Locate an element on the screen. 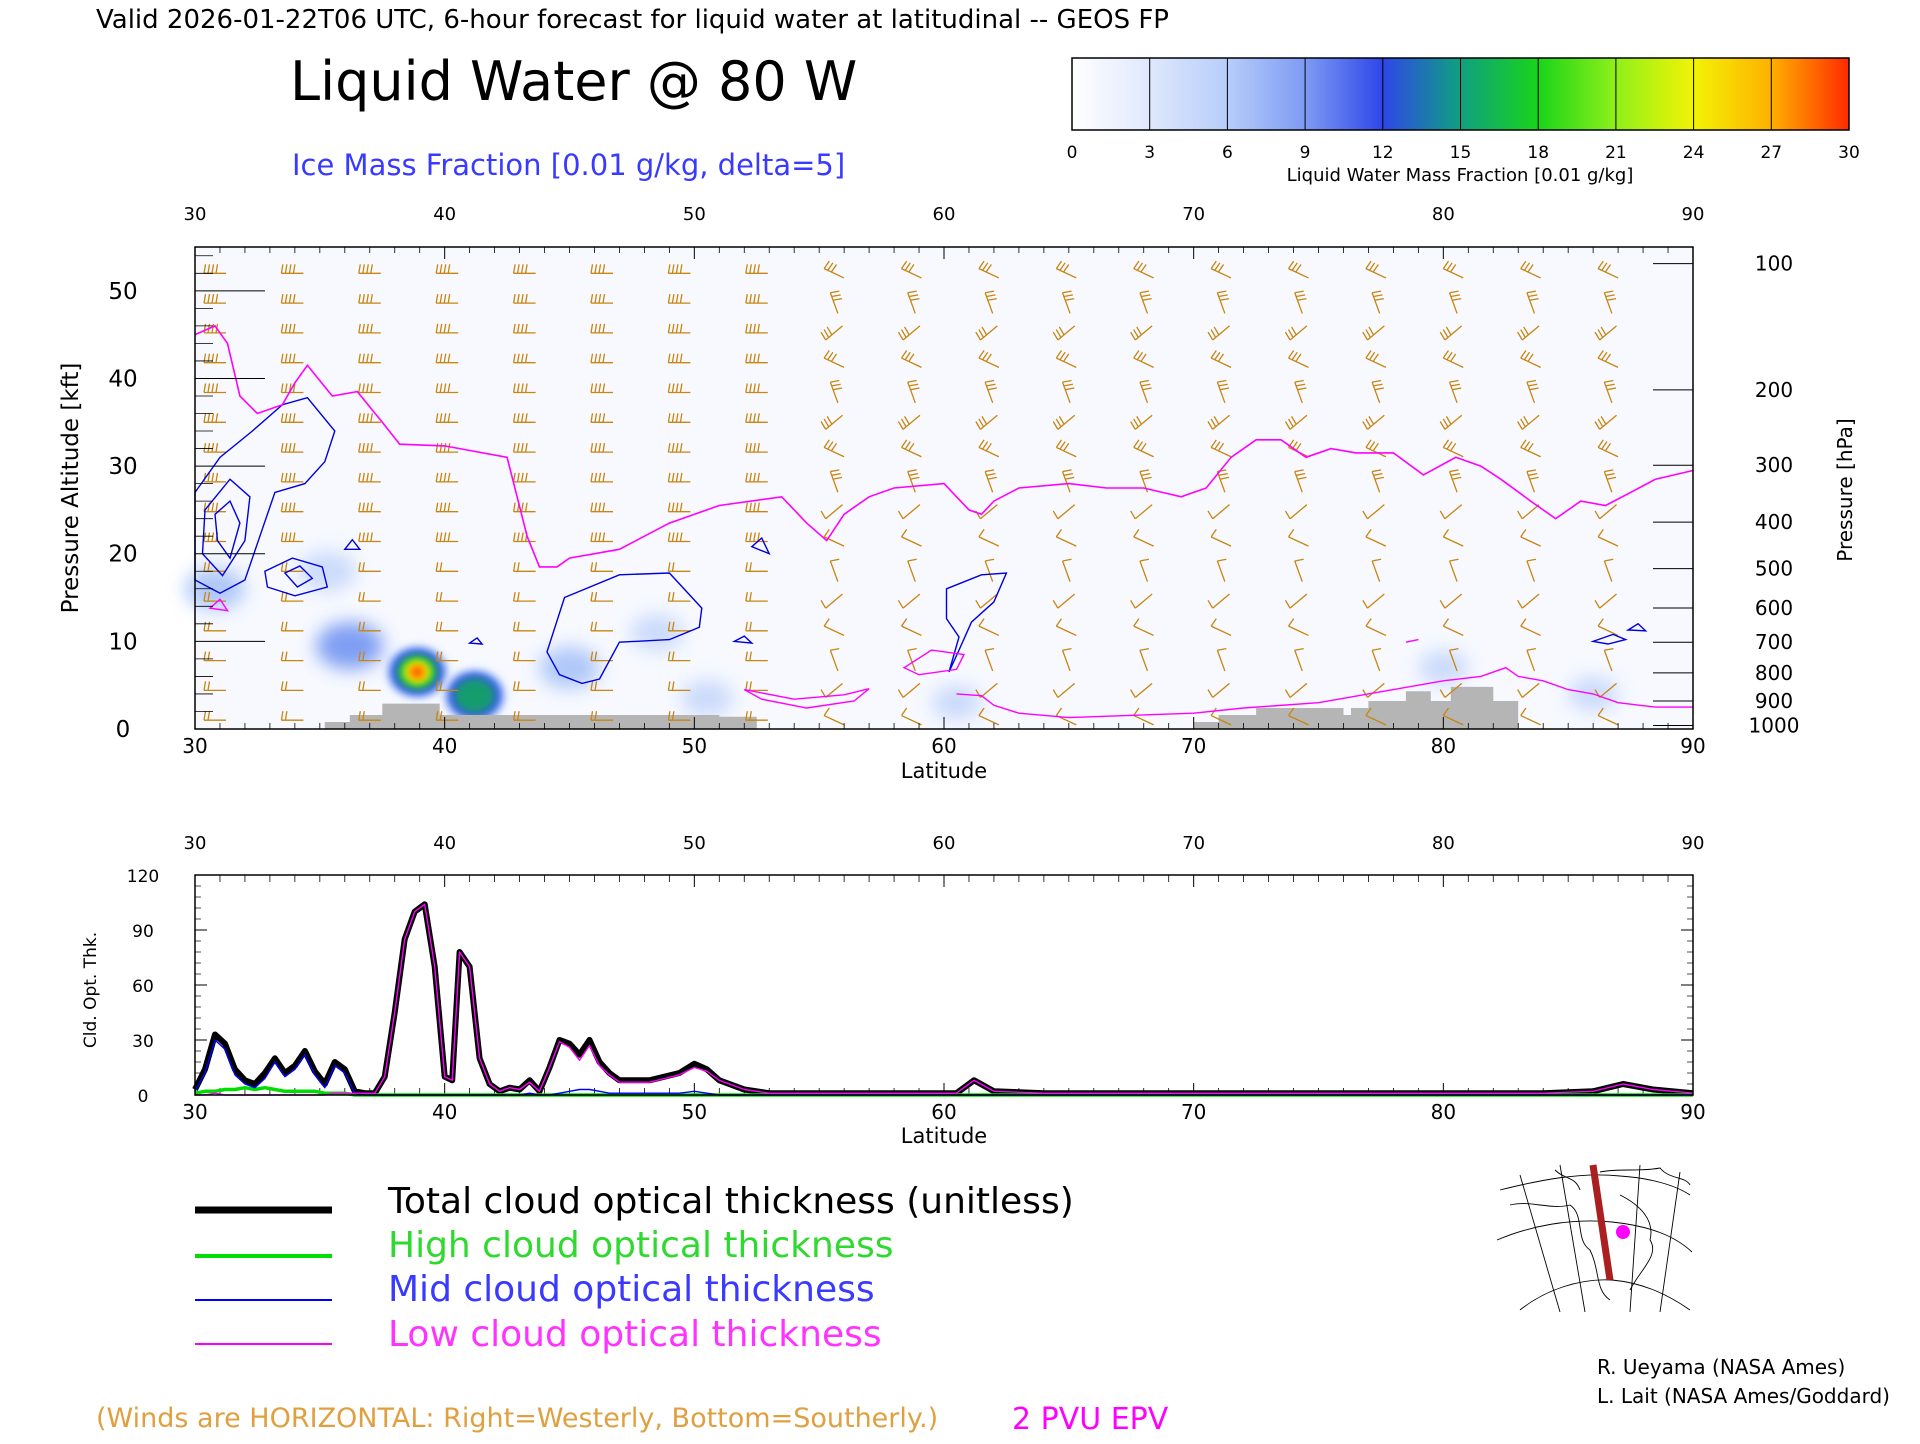  pressure-tick-label: 700 is located at coordinates (1774, 642).